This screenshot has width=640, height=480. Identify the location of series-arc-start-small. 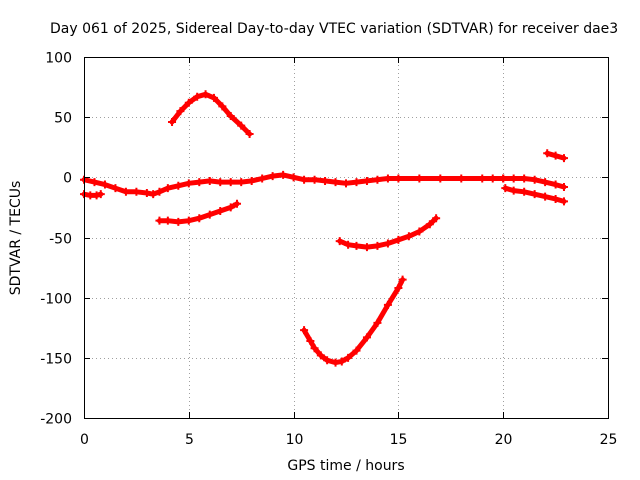
(92, 195).